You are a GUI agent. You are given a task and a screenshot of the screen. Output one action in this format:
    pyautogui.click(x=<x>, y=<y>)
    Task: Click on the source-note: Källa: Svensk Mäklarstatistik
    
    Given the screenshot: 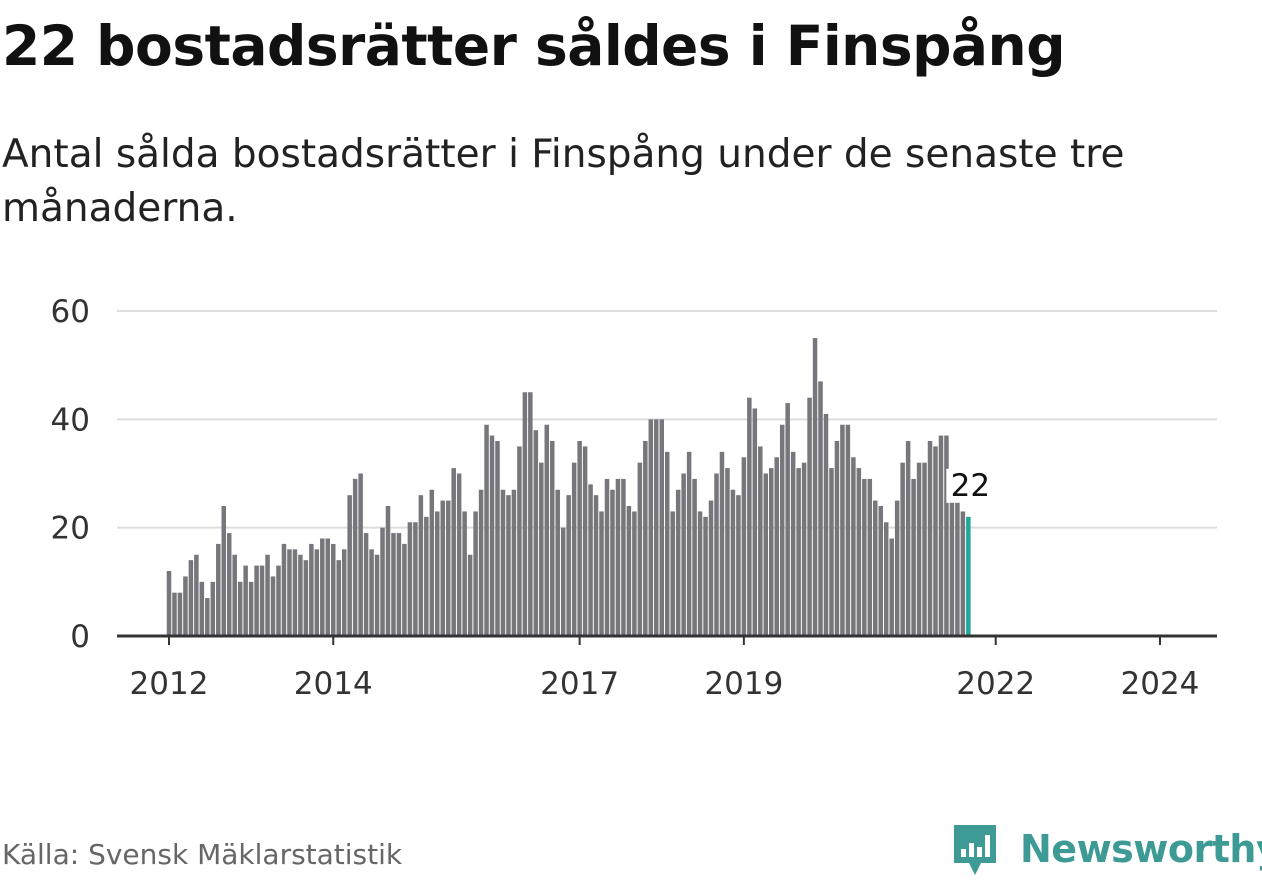 What is the action you would take?
    pyautogui.click(x=202, y=854)
    